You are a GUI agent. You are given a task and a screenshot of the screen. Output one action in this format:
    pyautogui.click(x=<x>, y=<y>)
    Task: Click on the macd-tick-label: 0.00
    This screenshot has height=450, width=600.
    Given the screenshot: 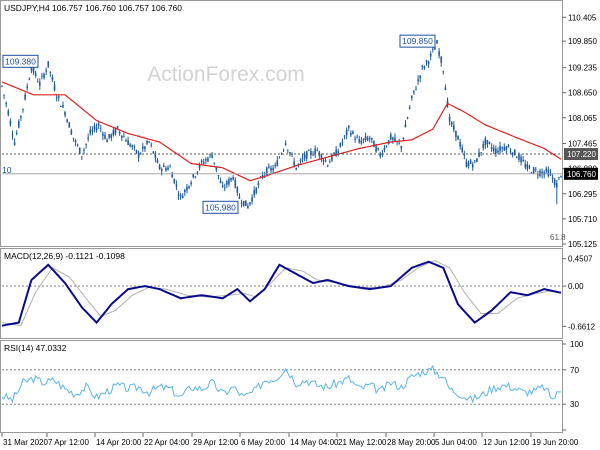 What is the action you would take?
    pyautogui.click(x=576, y=286)
    